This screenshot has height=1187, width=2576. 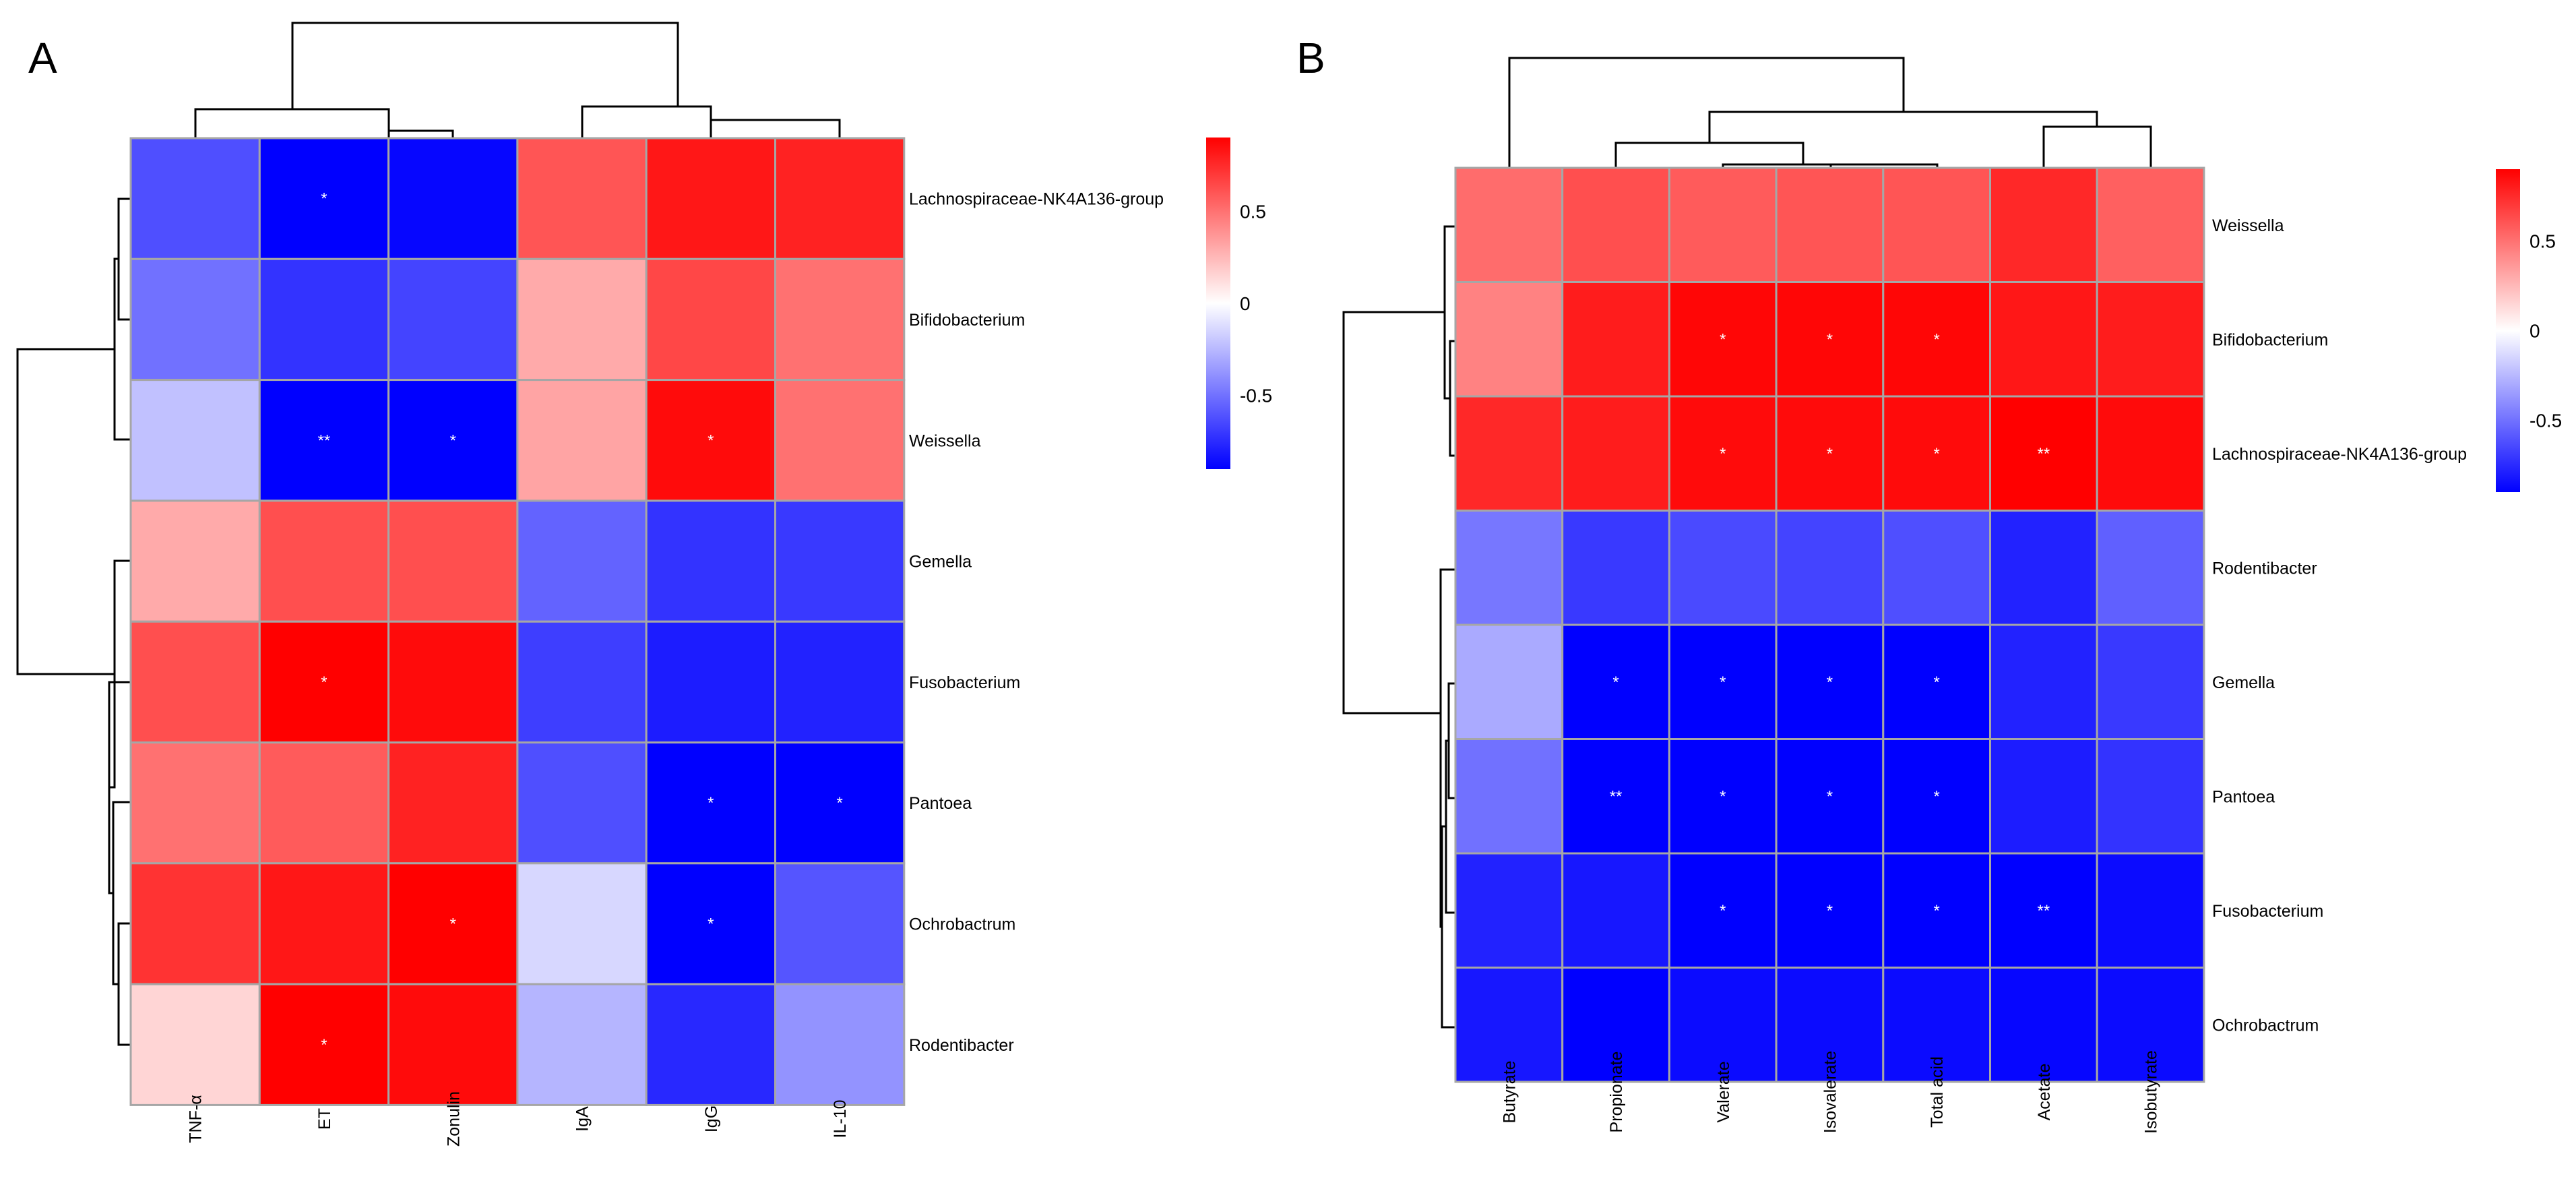 I want to click on column-label: TNF-α, so click(x=196, y=1119).